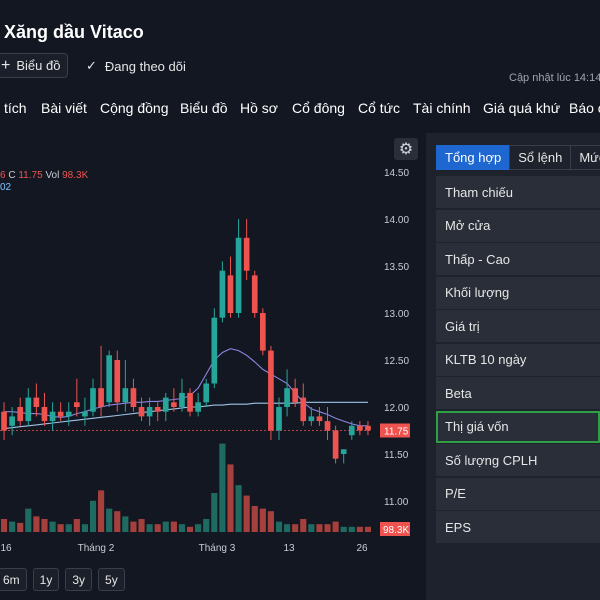 This screenshot has height=600, width=600. Describe the element at coordinates (442, 108) in the screenshot. I see `nav-item-finance: Tài chính` at that location.